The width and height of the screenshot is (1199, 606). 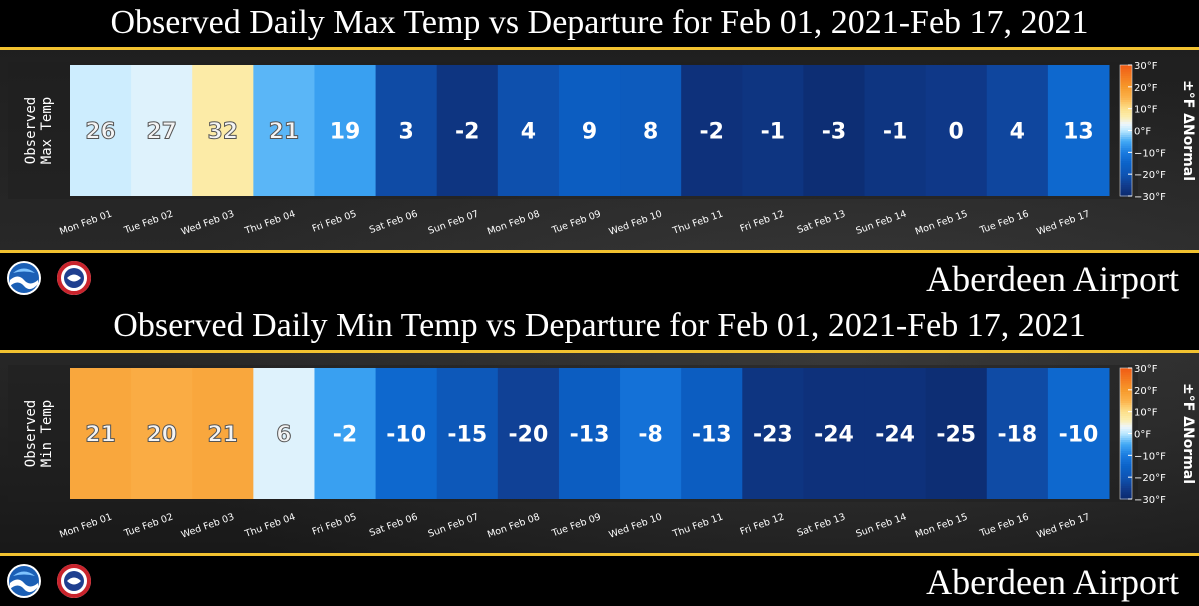 What do you see at coordinates (100, 435) in the screenshot?
I see `cell-value-label: 21` at bounding box center [100, 435].